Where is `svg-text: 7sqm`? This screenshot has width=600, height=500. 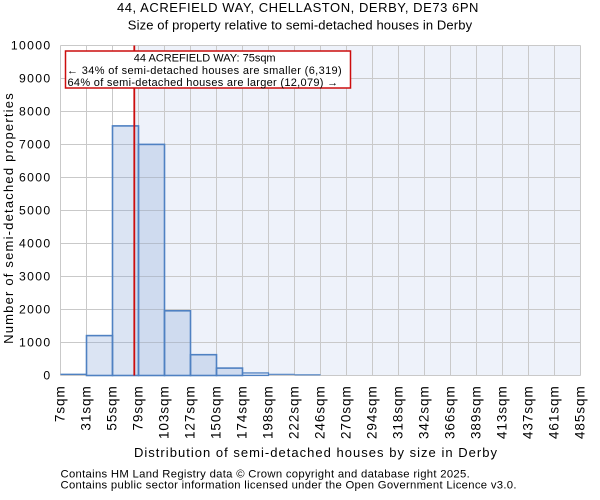 svg-text: 7sqm is located at coordinates (60, 403).